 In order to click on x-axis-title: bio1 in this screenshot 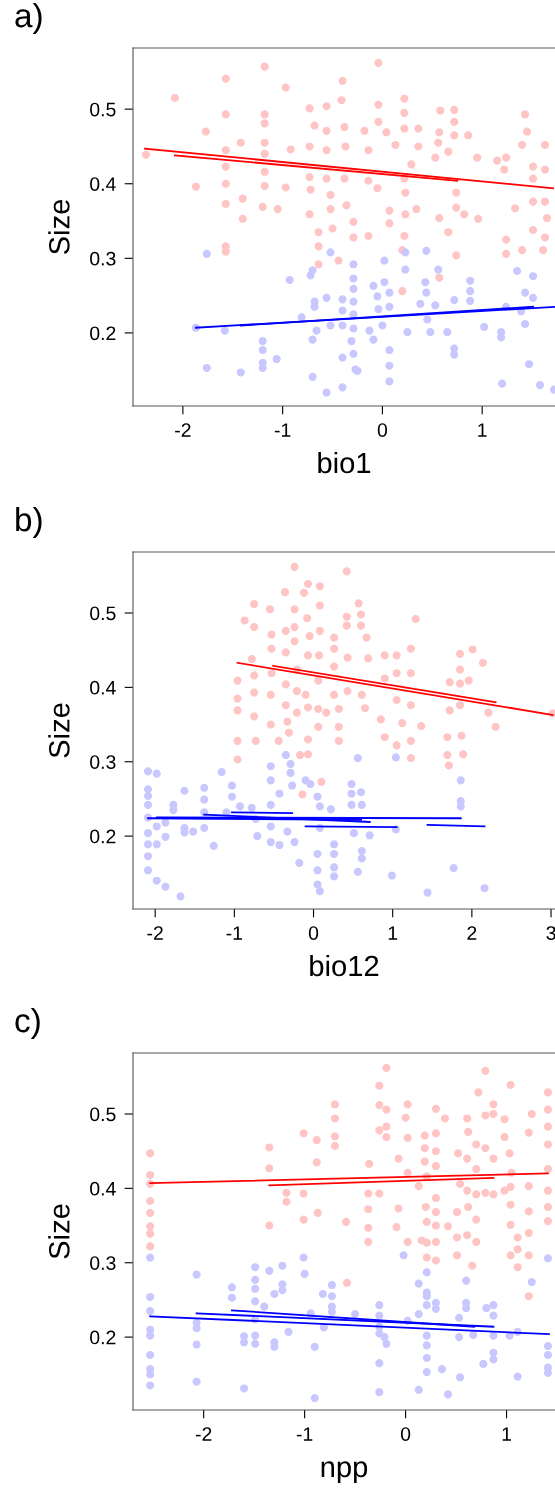, I will do `click(344, 462)`.